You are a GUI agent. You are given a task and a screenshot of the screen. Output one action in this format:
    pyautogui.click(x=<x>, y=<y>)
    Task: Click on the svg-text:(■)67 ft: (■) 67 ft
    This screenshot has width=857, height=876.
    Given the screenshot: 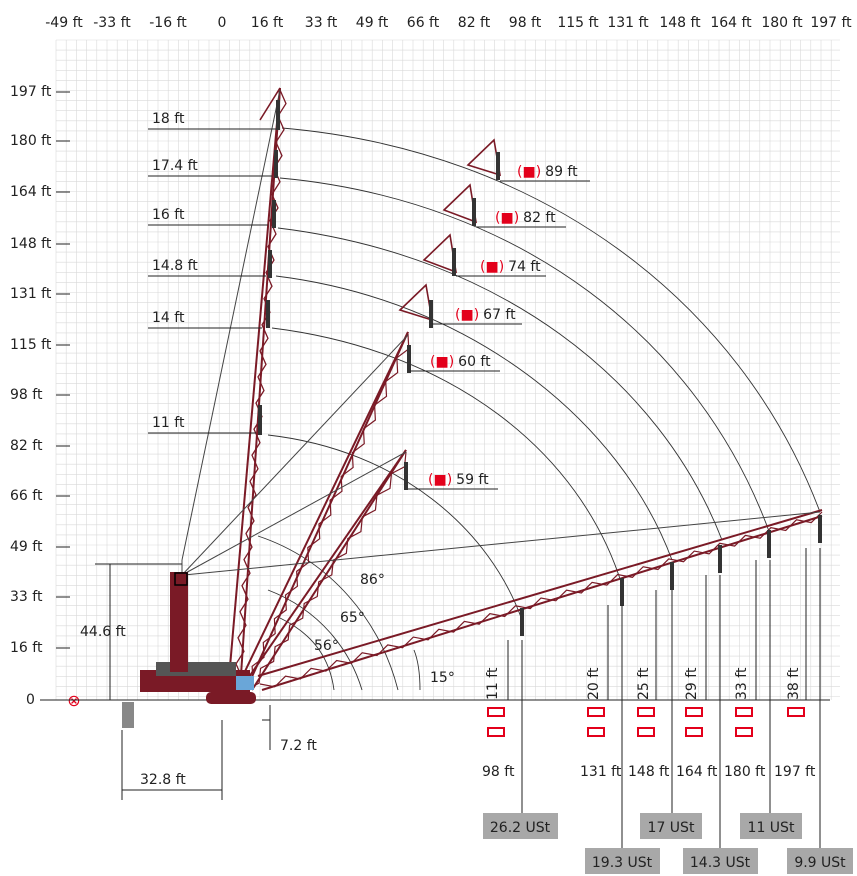 What is the action you would take?
    pyautogui.click(x=485, y=315)
    